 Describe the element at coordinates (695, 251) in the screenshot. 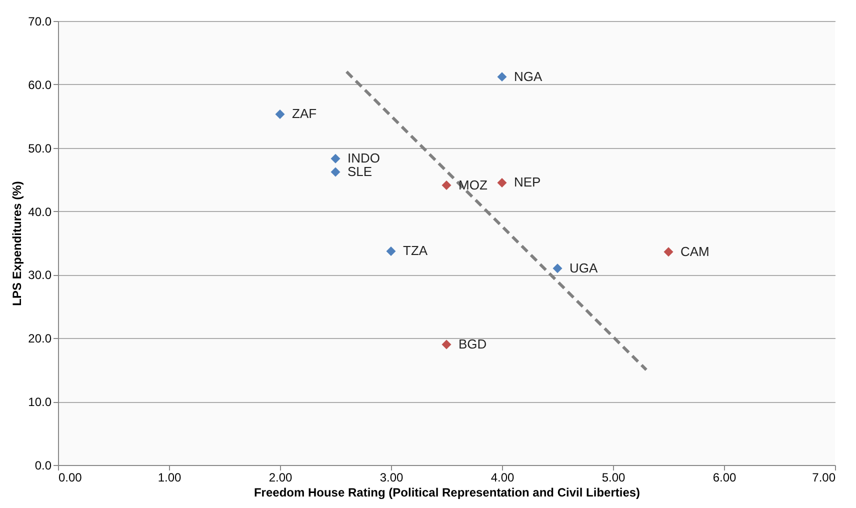

I see `annotation: CAM` at that location.